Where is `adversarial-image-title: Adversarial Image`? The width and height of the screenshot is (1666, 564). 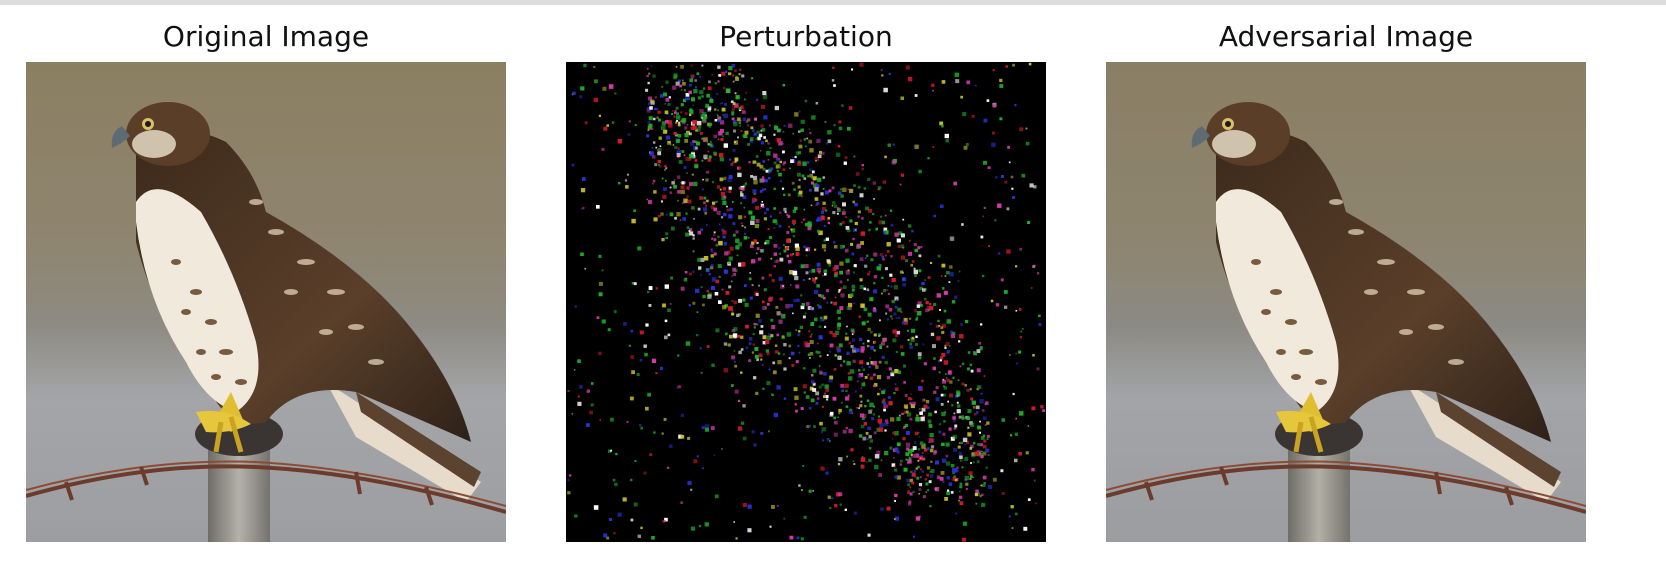
adversarial-image-title: Adversarial Image is located at coordinates (1346, 37).